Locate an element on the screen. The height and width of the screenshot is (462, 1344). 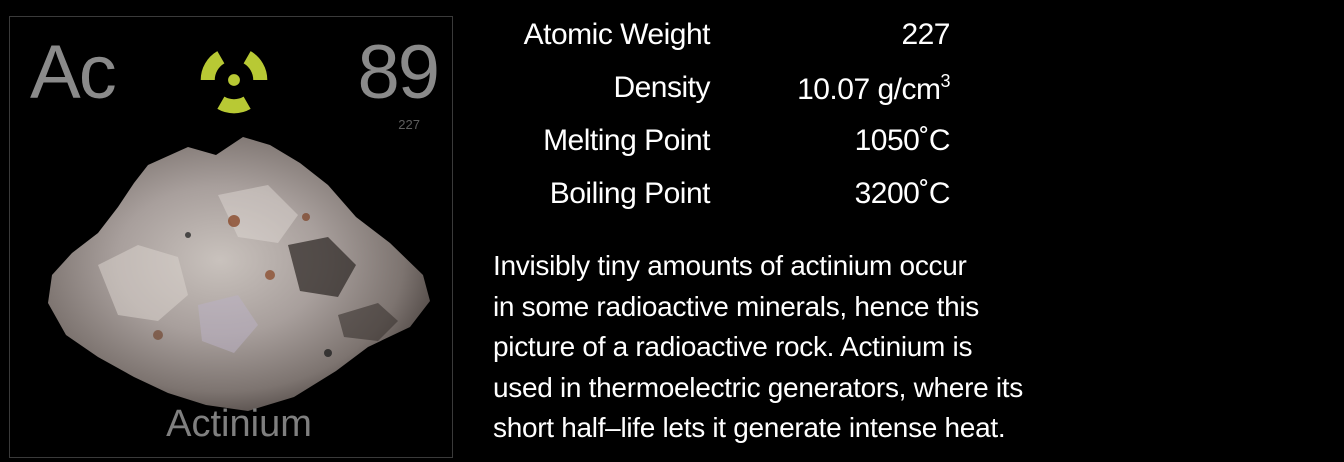
property-value: 10.07 g/cm3 is located at coordinates (873, 88).